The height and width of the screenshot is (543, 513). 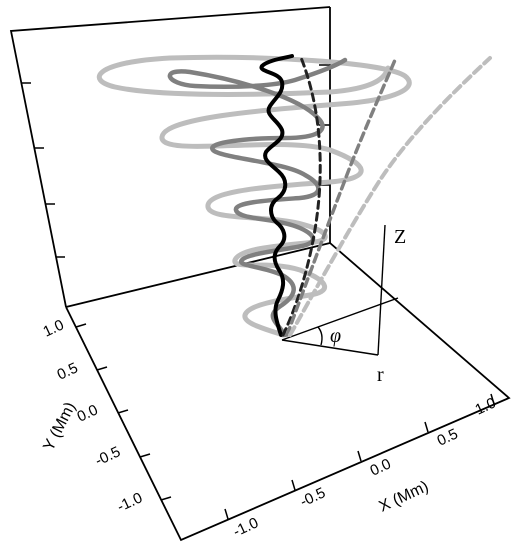 I want to click on r-symbol: r, so click(x=380, y=375).